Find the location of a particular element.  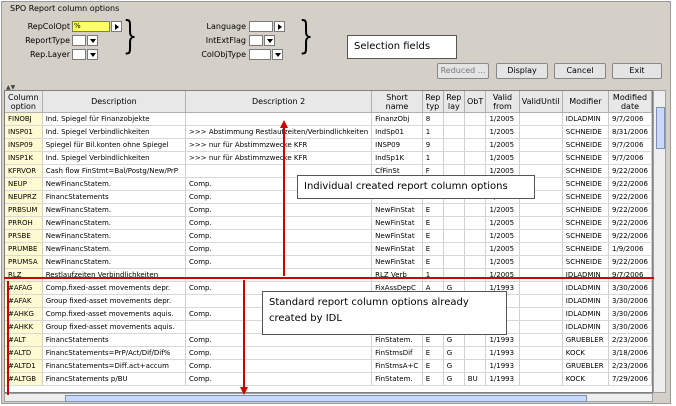

horizontal-scroll-thumb is located at coordinates (326, 398).